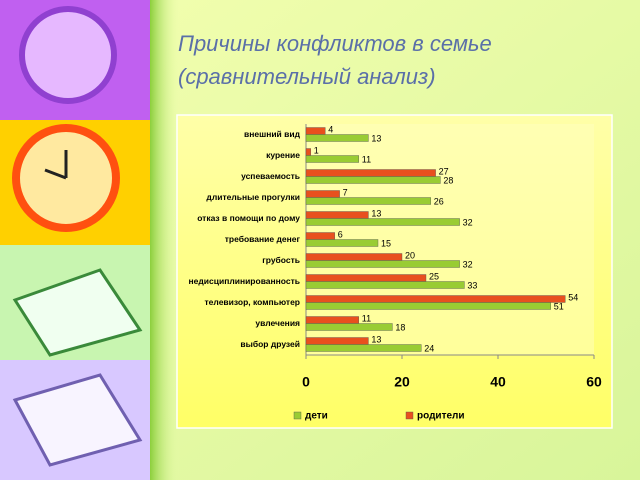 The image size is (640, 485). Describe the element at coordinates (263, 239) in the screenshot. I see `y-tick-label: требование денег` at that location.